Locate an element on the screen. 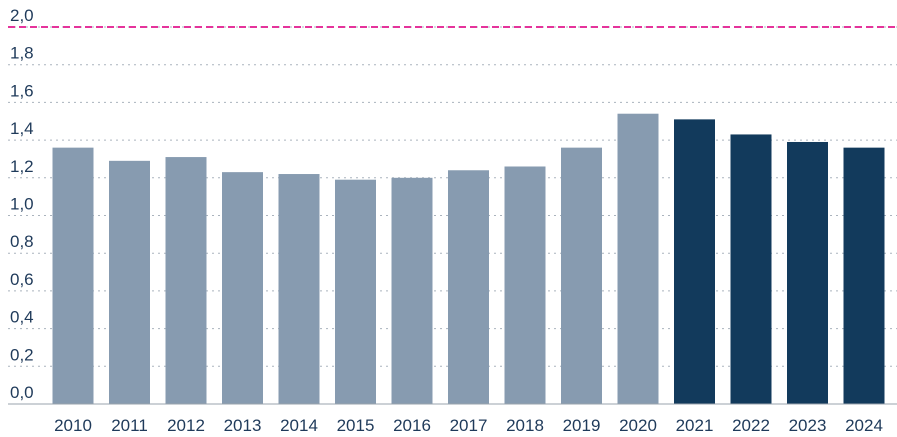  x-tick-label: 2024 is located at coordinates (864, 425).